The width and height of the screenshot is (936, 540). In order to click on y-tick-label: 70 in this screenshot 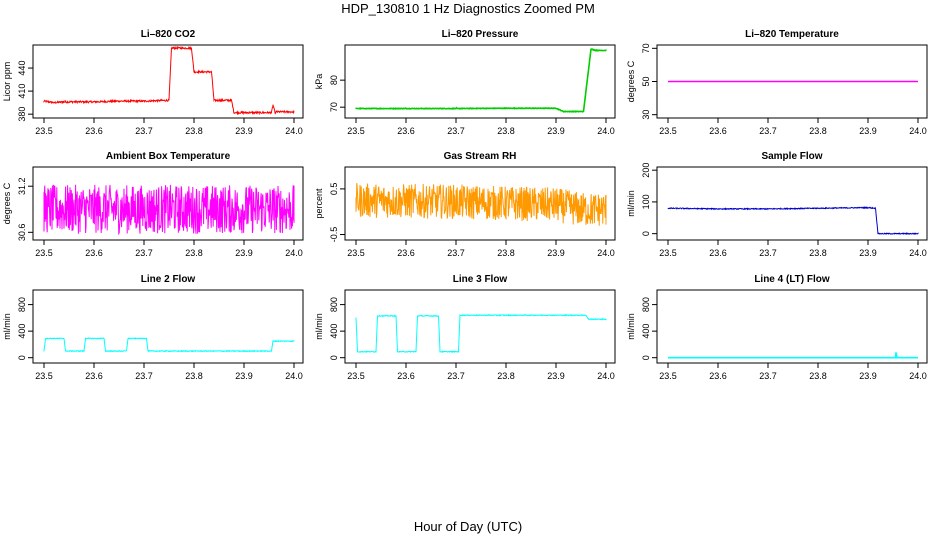, I will do `click(646, 48)`.